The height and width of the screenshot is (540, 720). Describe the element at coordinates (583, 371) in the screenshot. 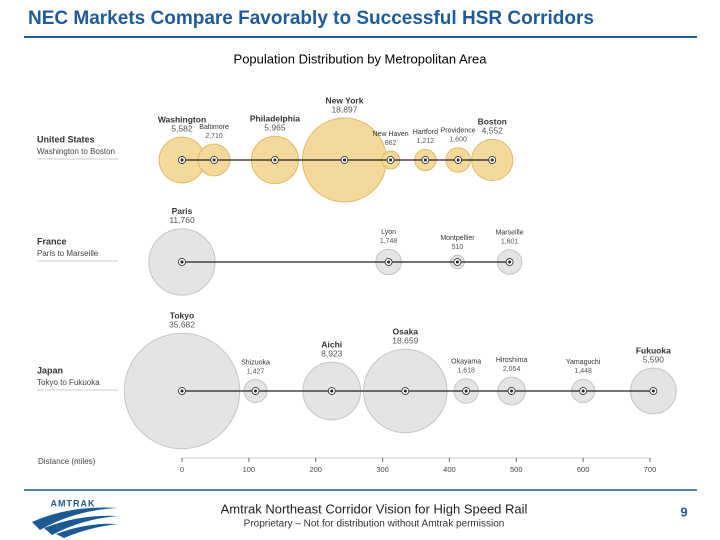

I see `bubble-value-label: 1,448` at that location.